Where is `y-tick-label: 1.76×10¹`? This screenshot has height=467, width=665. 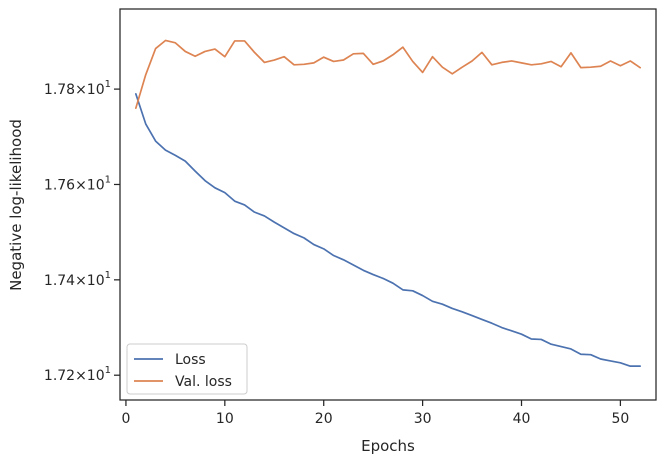
y-tick-label: 1.76×10¹ is located at coordinates (77, 183).